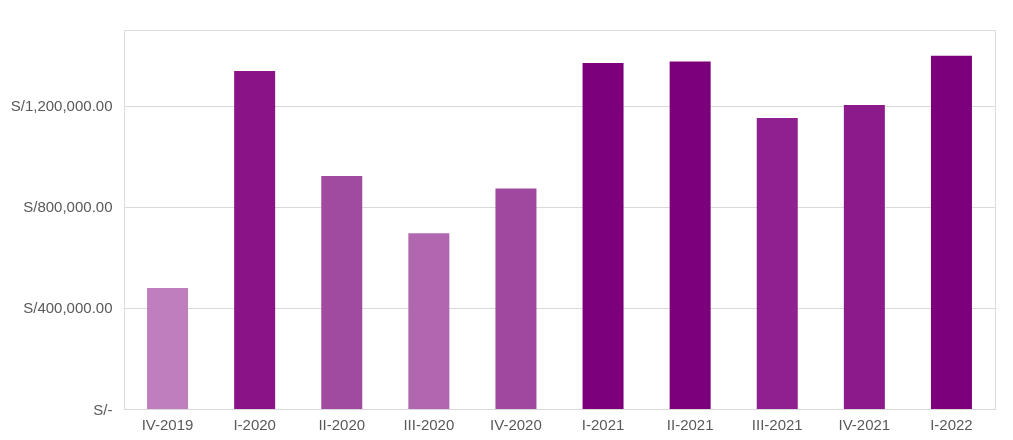 This screenshot has height=440, width=1013. I want to click on x-tick-label: II-2020, so click(342, 424).